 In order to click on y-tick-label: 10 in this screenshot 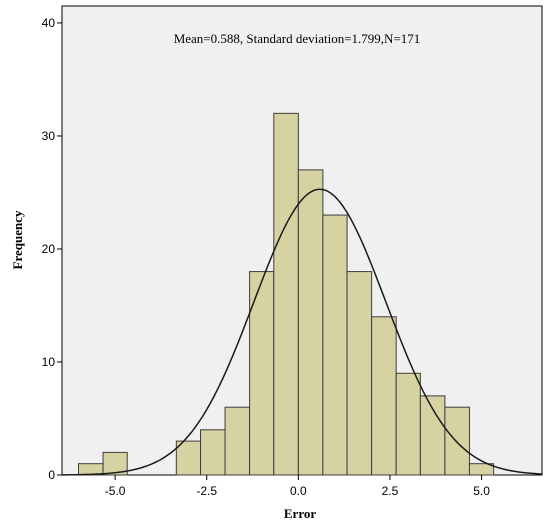, I will do `click(49, 362)`.